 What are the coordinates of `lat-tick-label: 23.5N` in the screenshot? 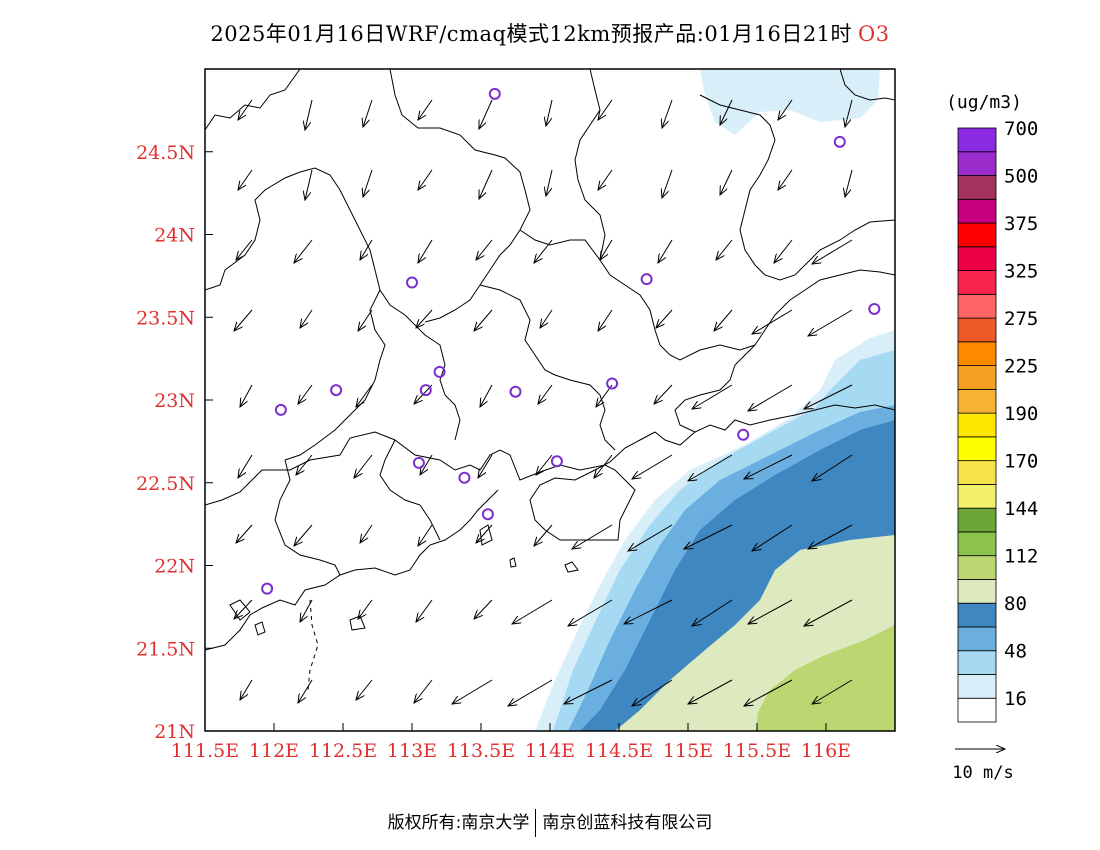 It's located at (165, 318).